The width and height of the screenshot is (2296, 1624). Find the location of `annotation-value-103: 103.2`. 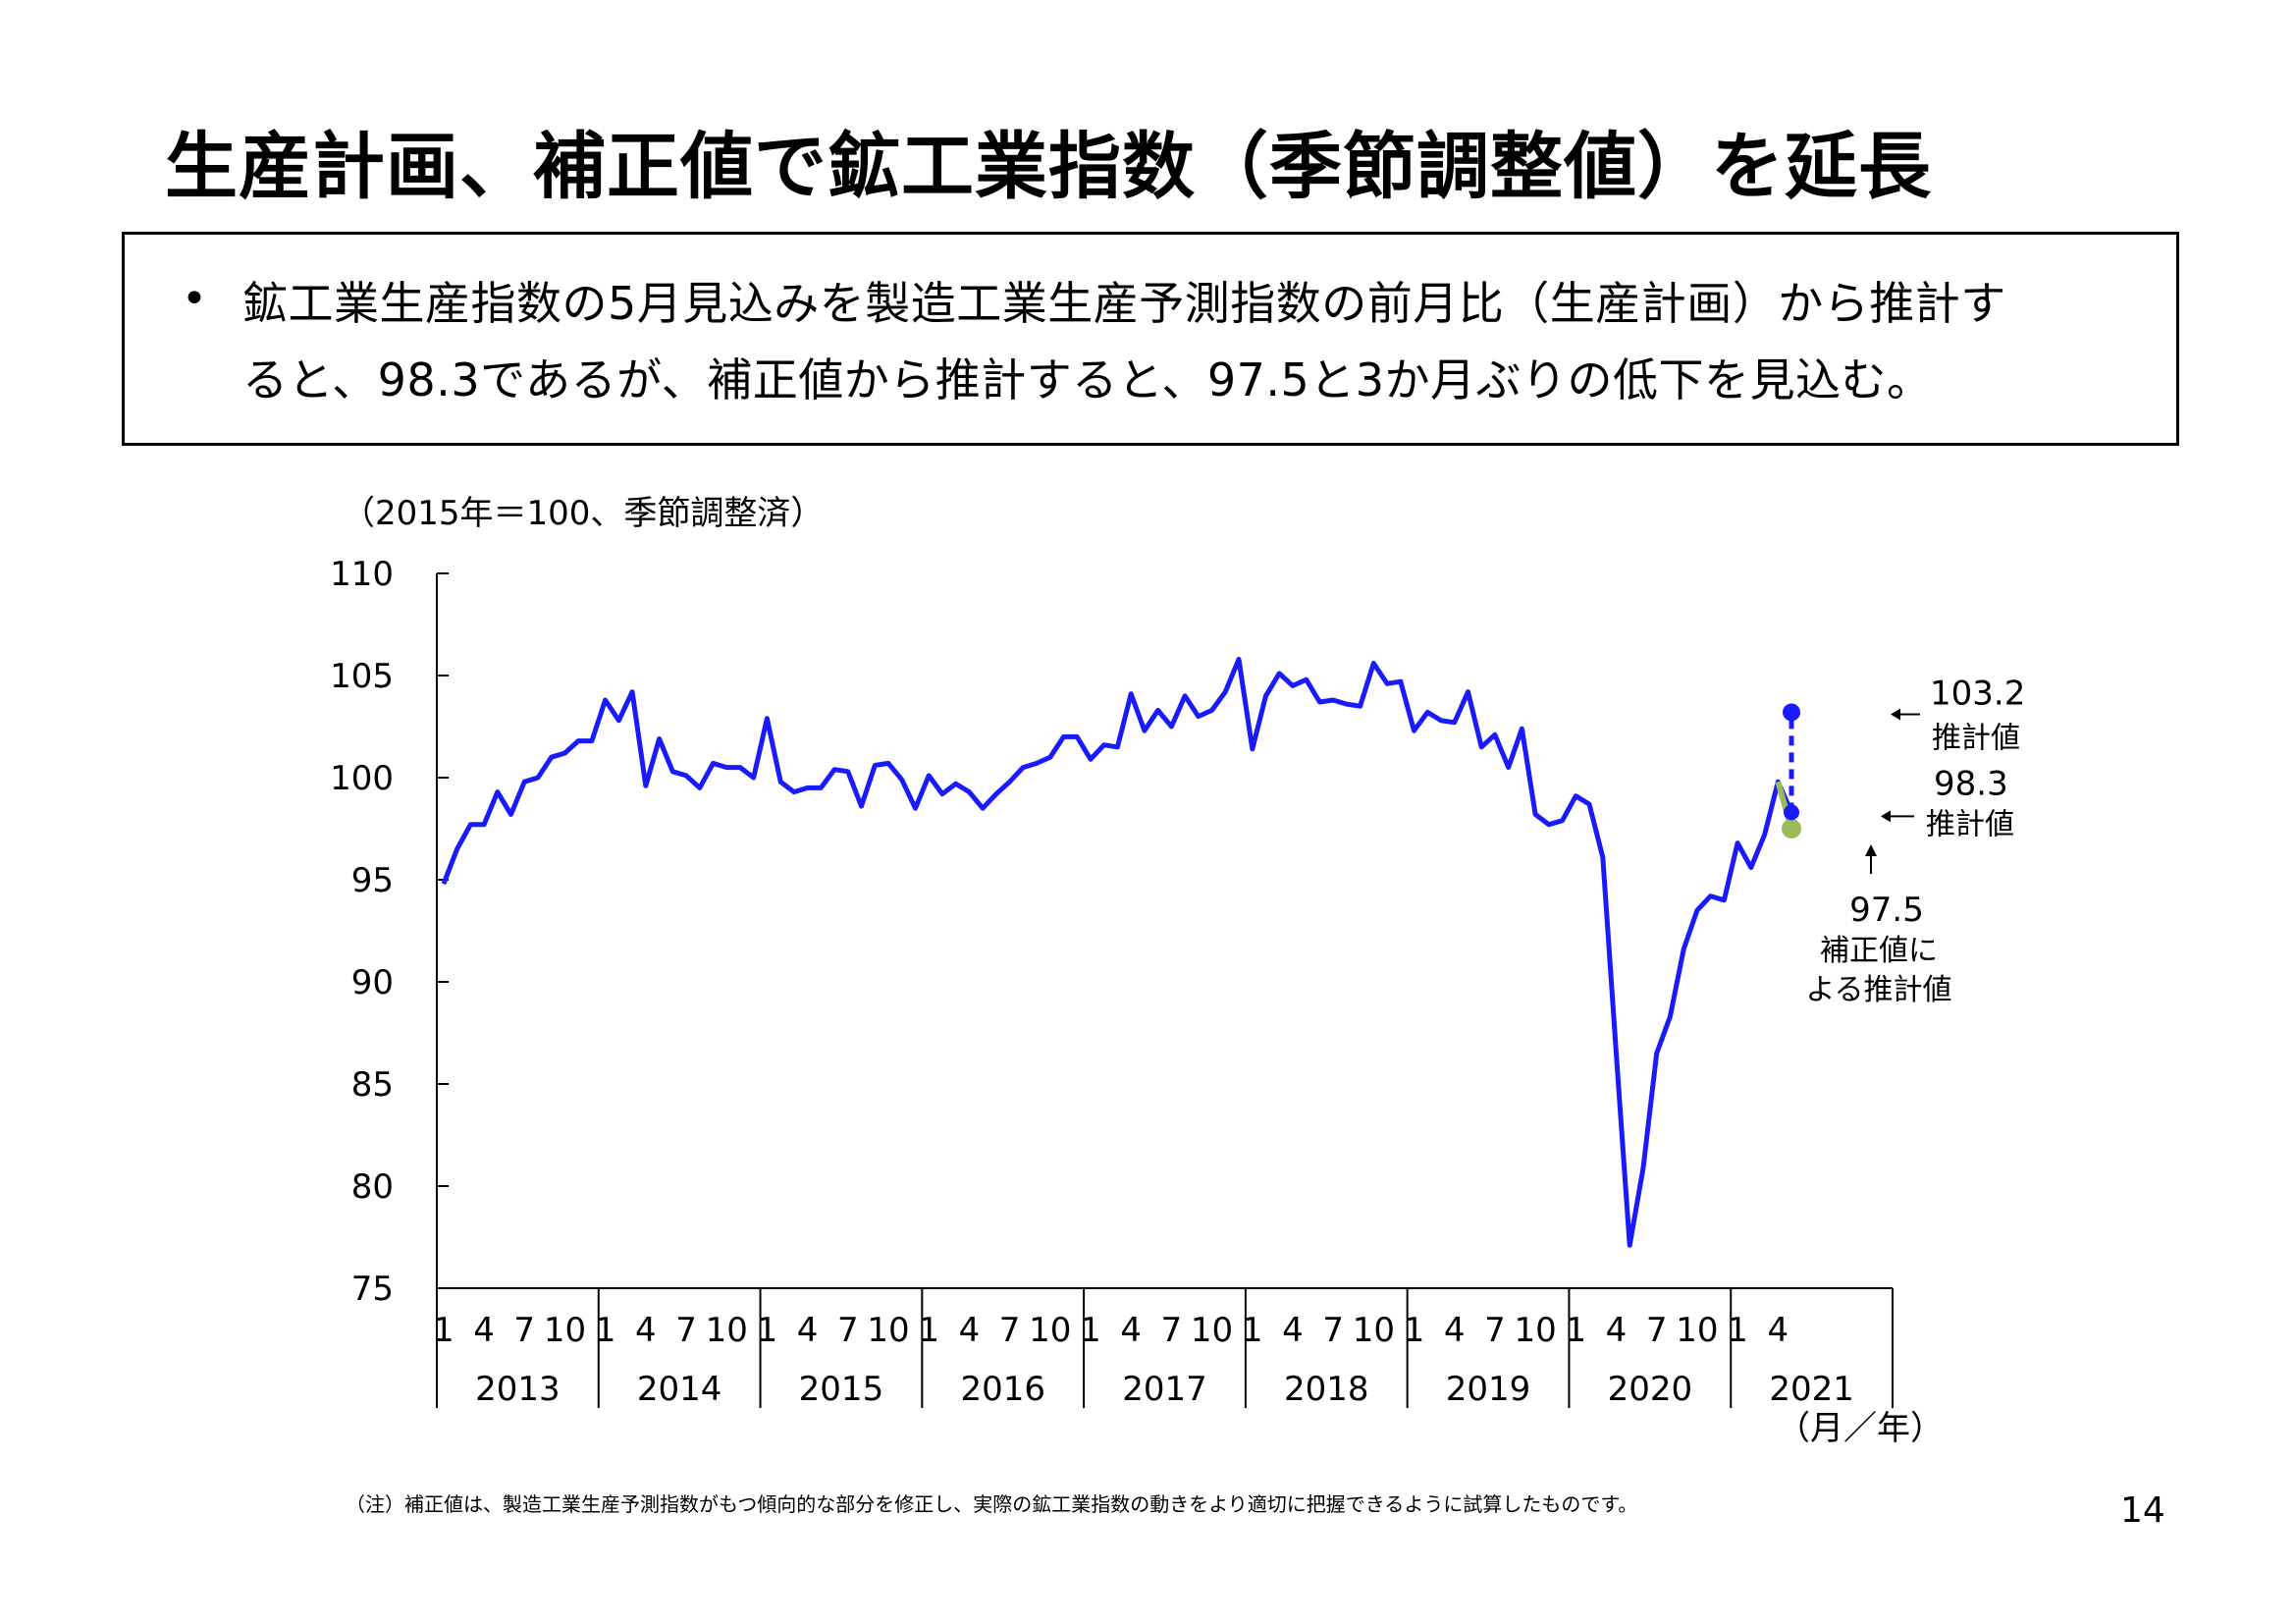

annotation-value-103: 103.2 is located at coordinates (1977, 693).